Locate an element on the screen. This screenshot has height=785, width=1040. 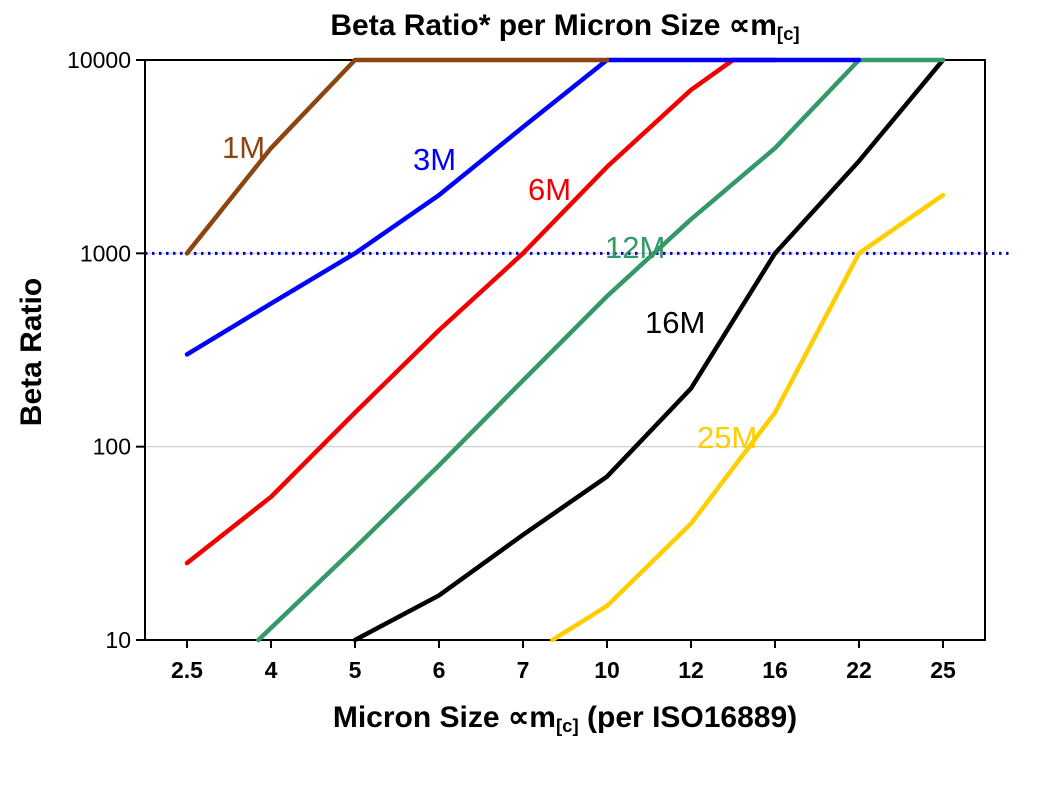
x-tick-label: 5 is located at coordinates (355, 670).